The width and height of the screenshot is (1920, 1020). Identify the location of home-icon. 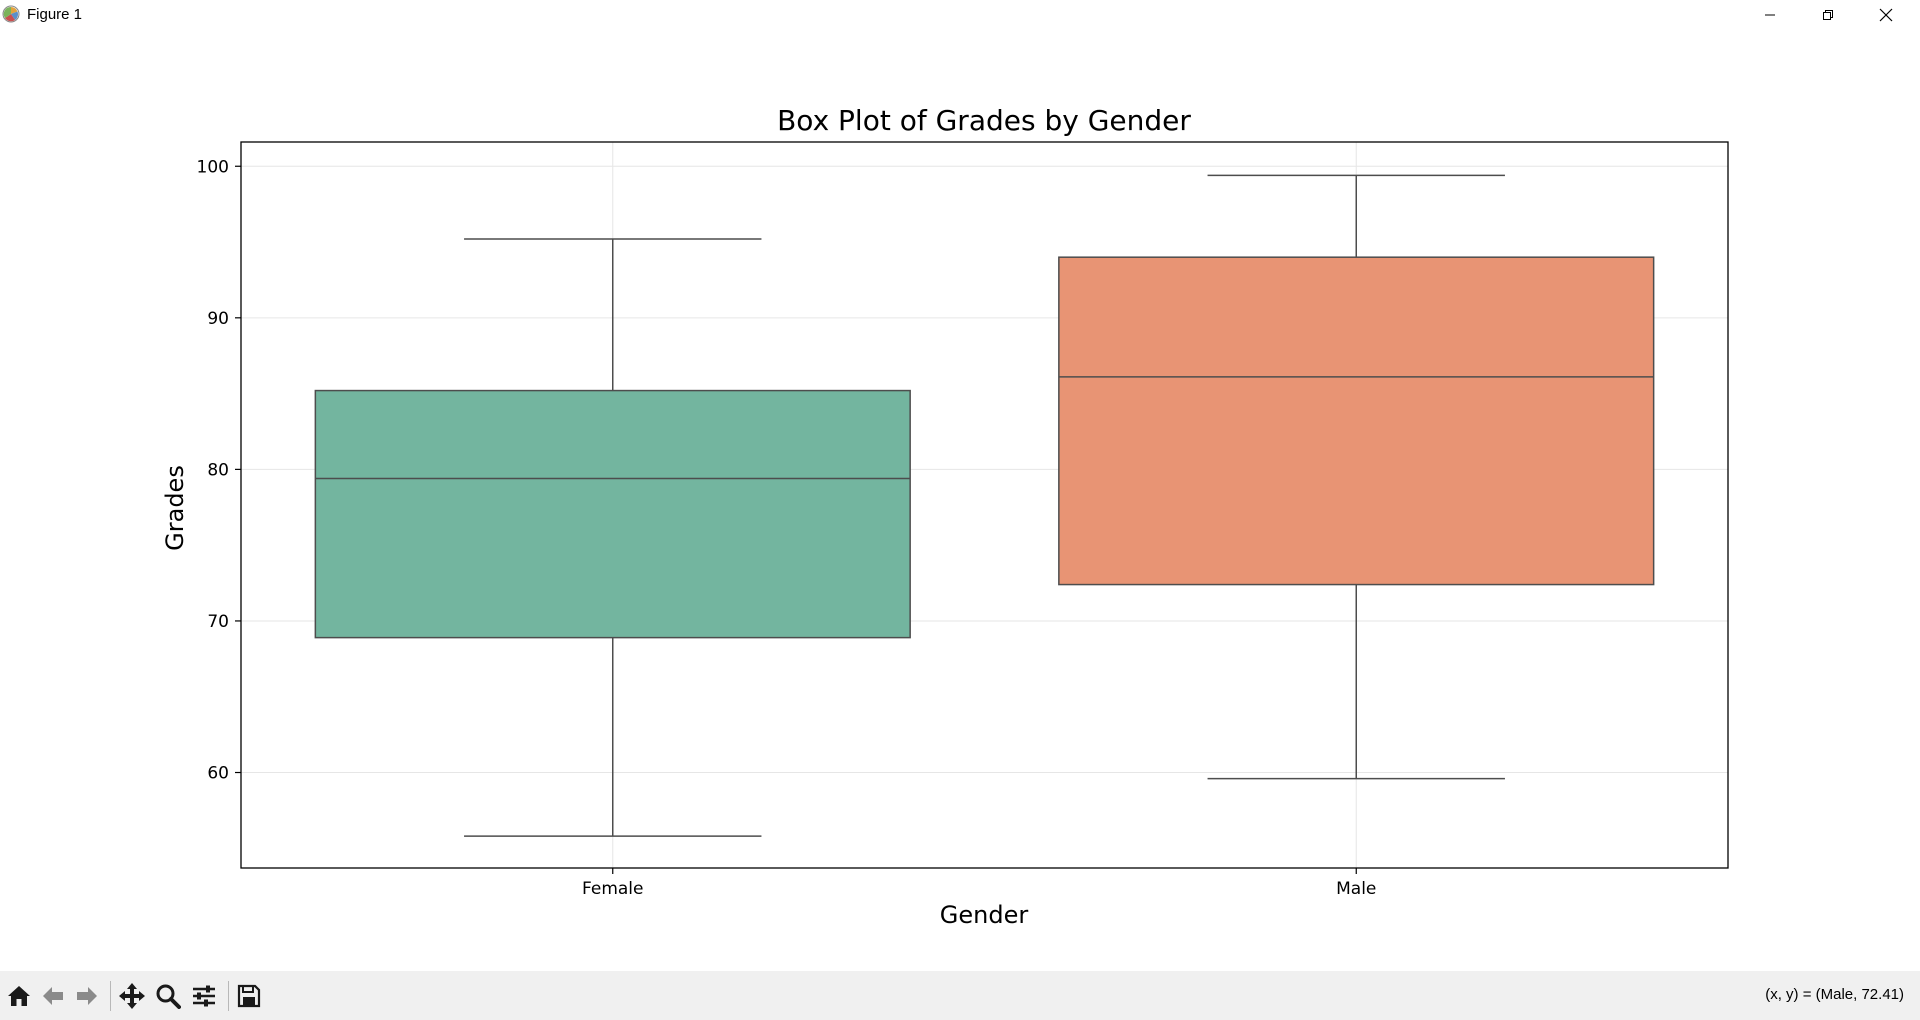
(19, 996).